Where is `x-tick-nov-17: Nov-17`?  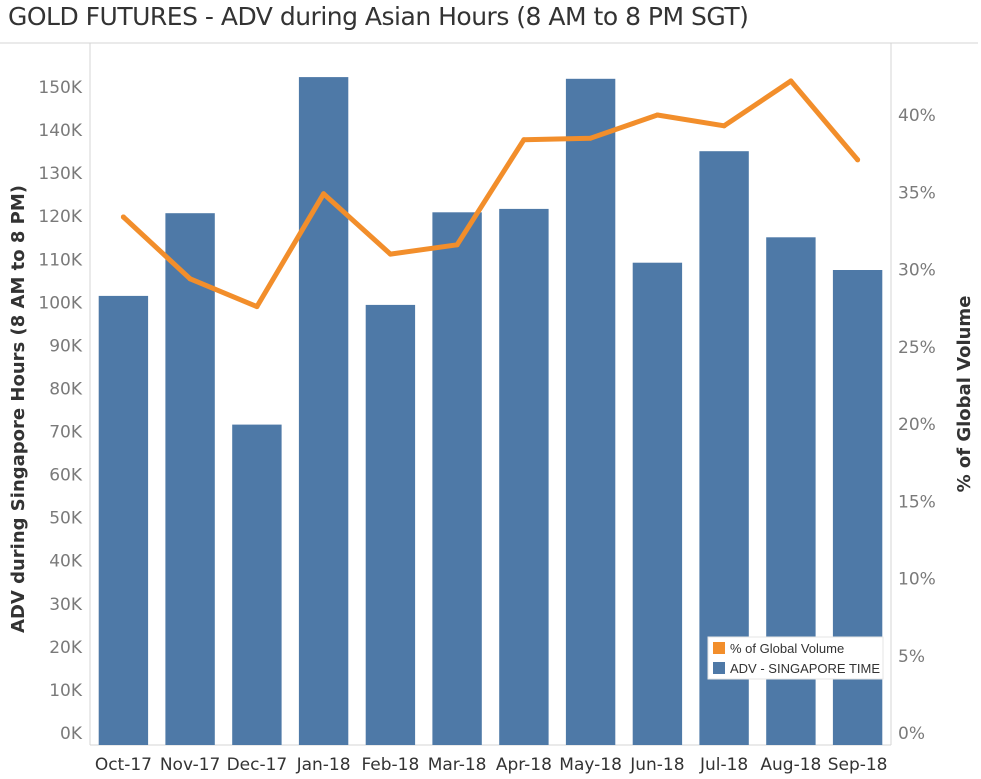 x-tick-nov-17: Nov-17 is located at coordinates (190, 765).